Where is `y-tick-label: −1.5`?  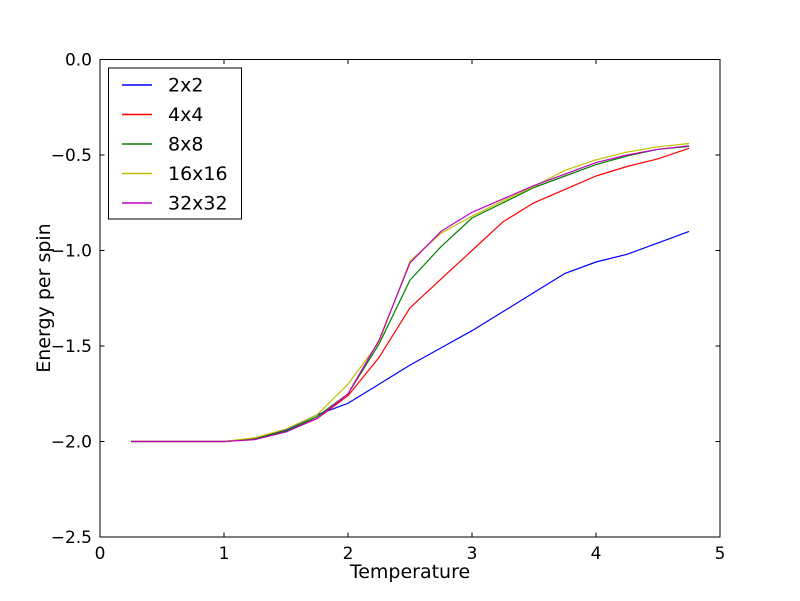
y-tick-label: −1.5 is located at coordinates (71, 347).